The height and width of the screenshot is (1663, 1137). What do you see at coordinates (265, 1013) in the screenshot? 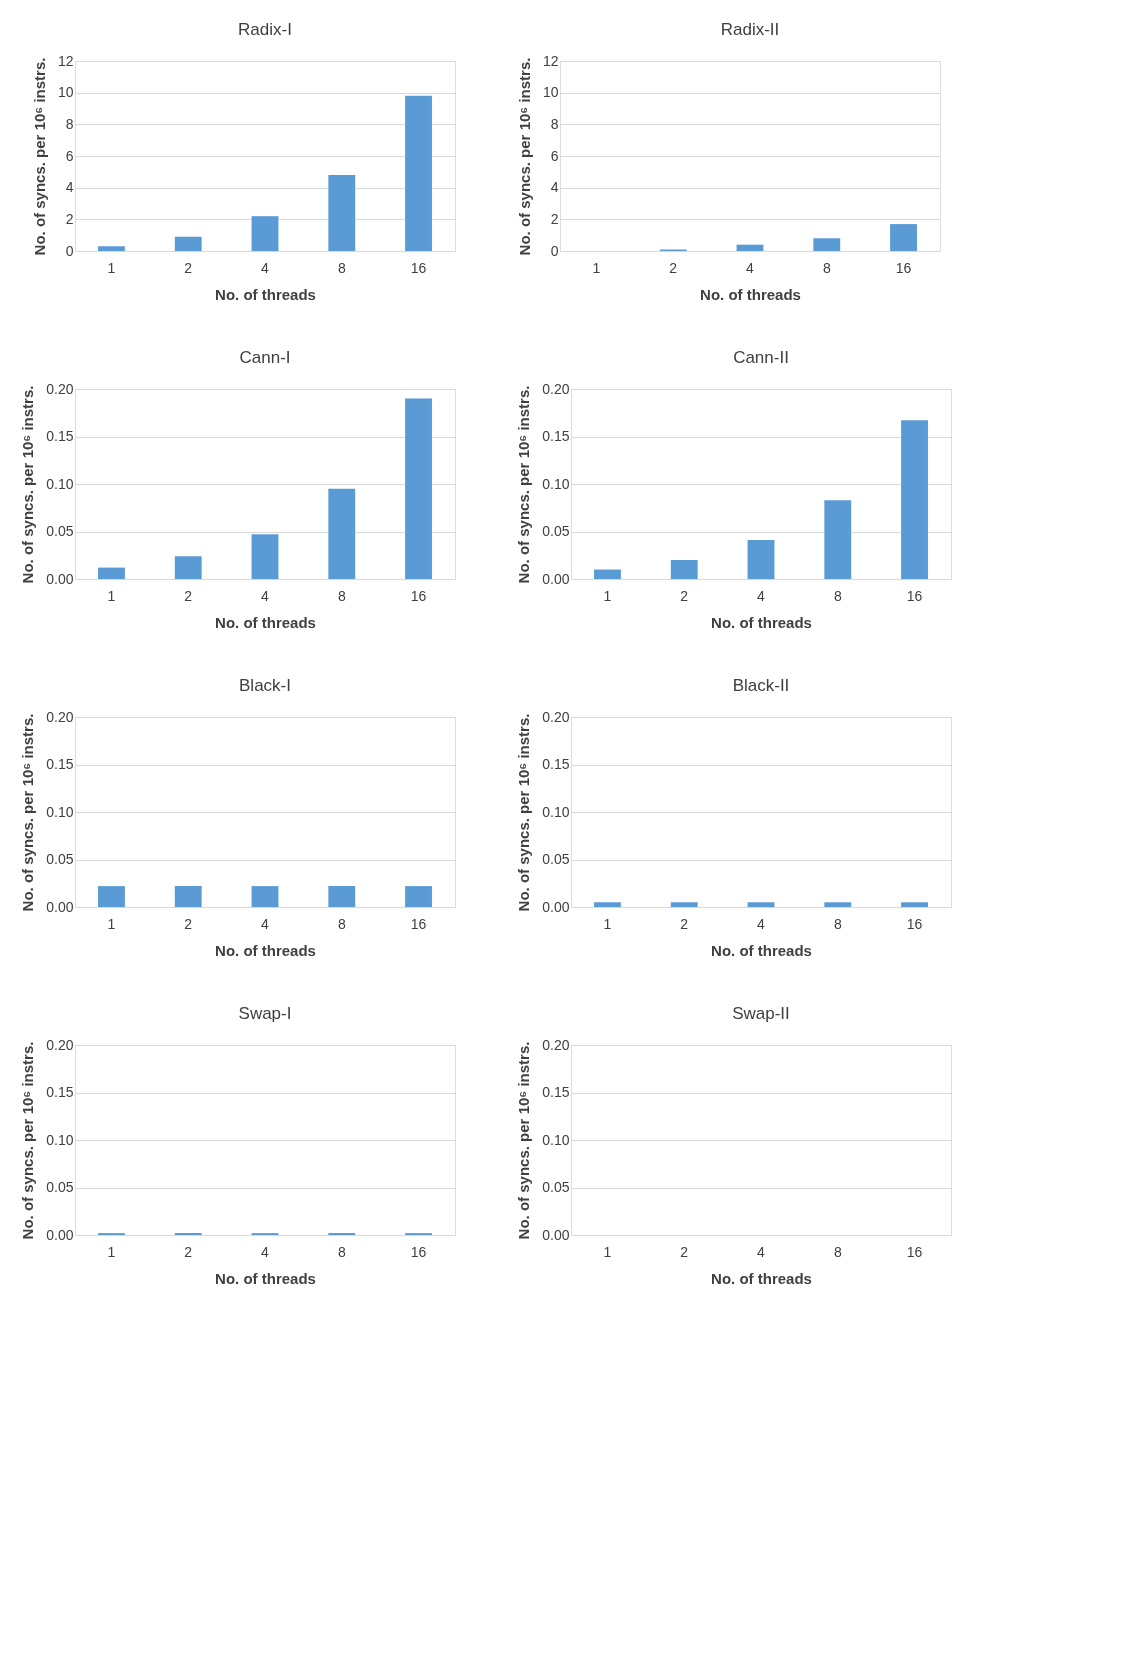
I see `chart-title: Swap-I` at bounding box center [265, 1013].